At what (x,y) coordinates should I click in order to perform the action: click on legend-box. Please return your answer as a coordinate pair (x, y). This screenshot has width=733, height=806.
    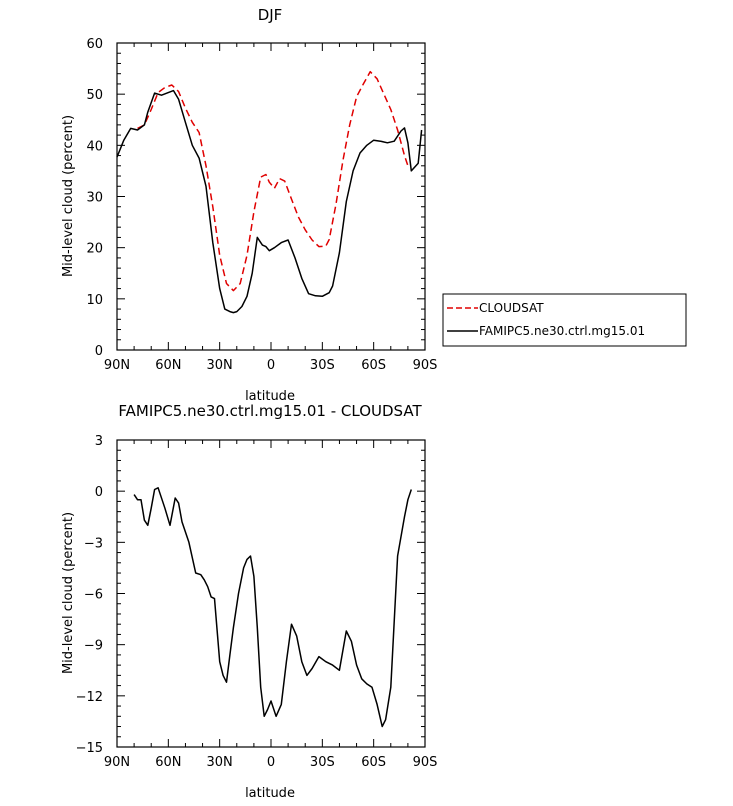
    Looking at the image, I should click on (564, 320).